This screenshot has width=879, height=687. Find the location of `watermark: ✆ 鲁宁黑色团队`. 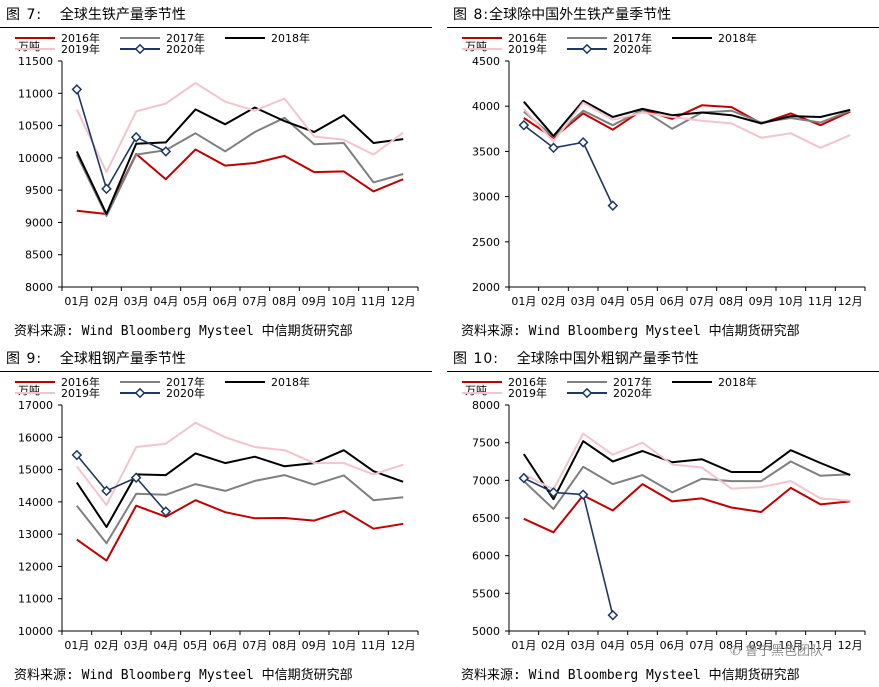

watermark: ✆ 鲁宁黑色团队 is located at coordinates (776, 649).